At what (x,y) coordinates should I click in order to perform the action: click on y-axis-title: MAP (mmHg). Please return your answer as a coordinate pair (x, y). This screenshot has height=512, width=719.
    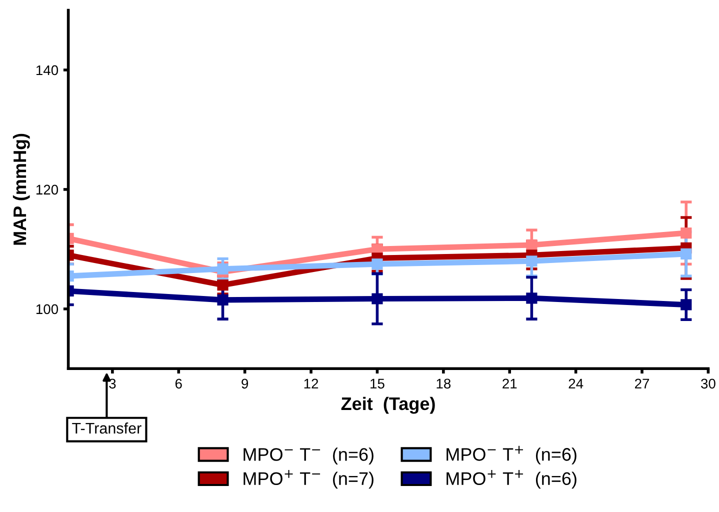
    Looking at the image, I should click on (21, 189).